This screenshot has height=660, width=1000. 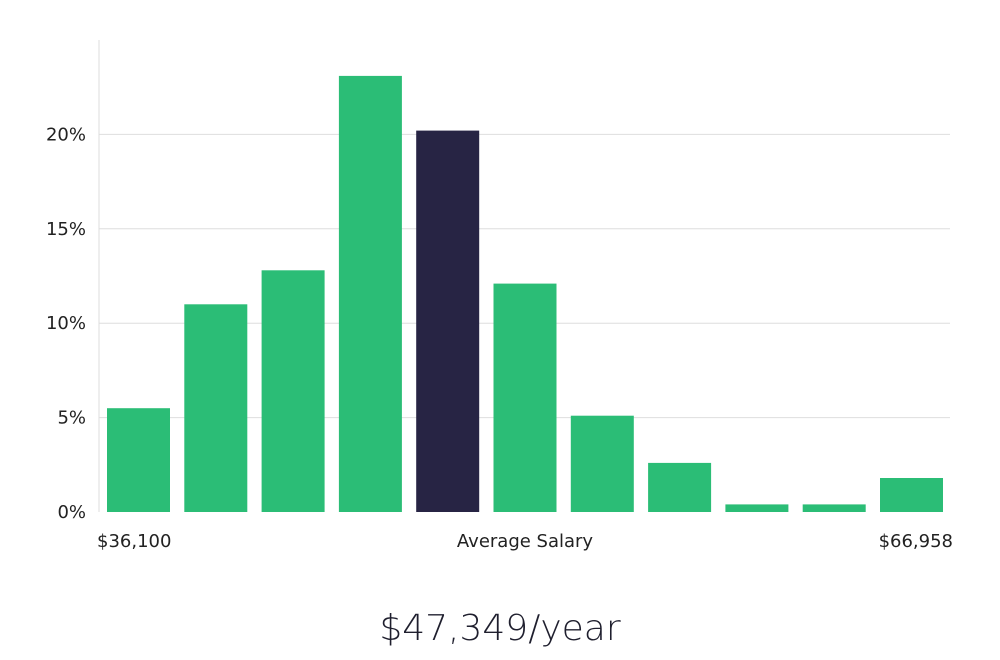 I want to click on y-tick-label: 0%, so click(x=71, y=512).